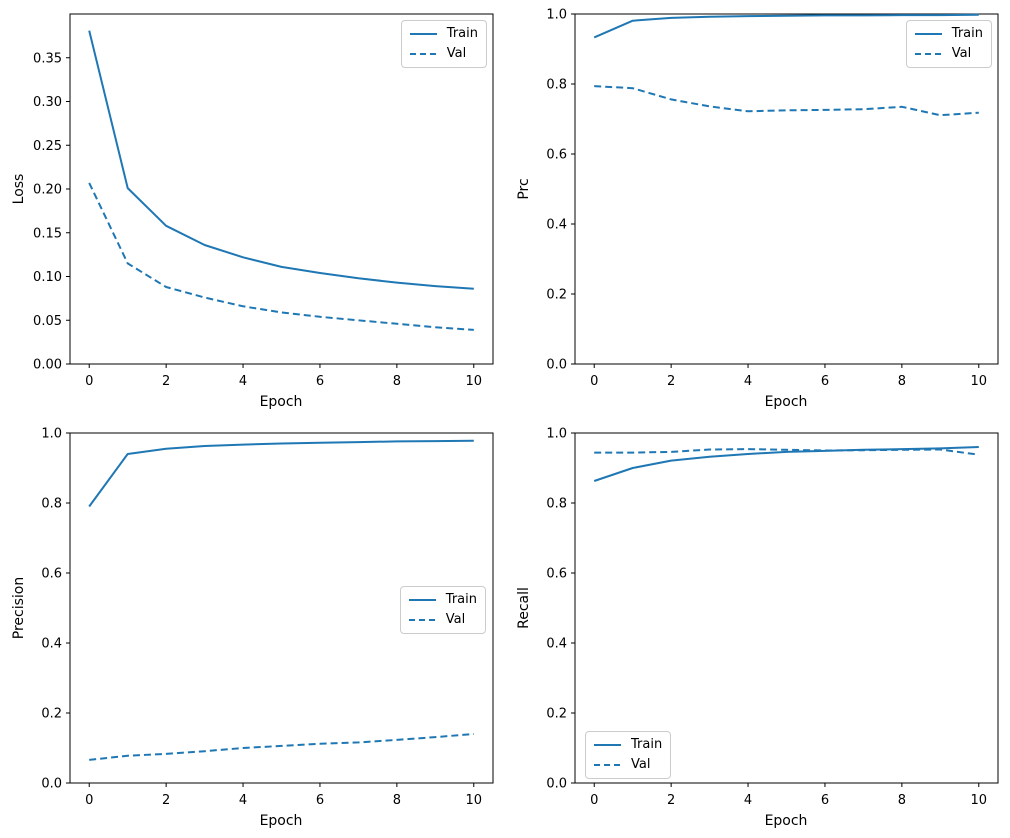  What do you see at coordinates (47, 146) in the screenshot?
I see `y-tick-label: 0.25` at bounding box center [47, 146].